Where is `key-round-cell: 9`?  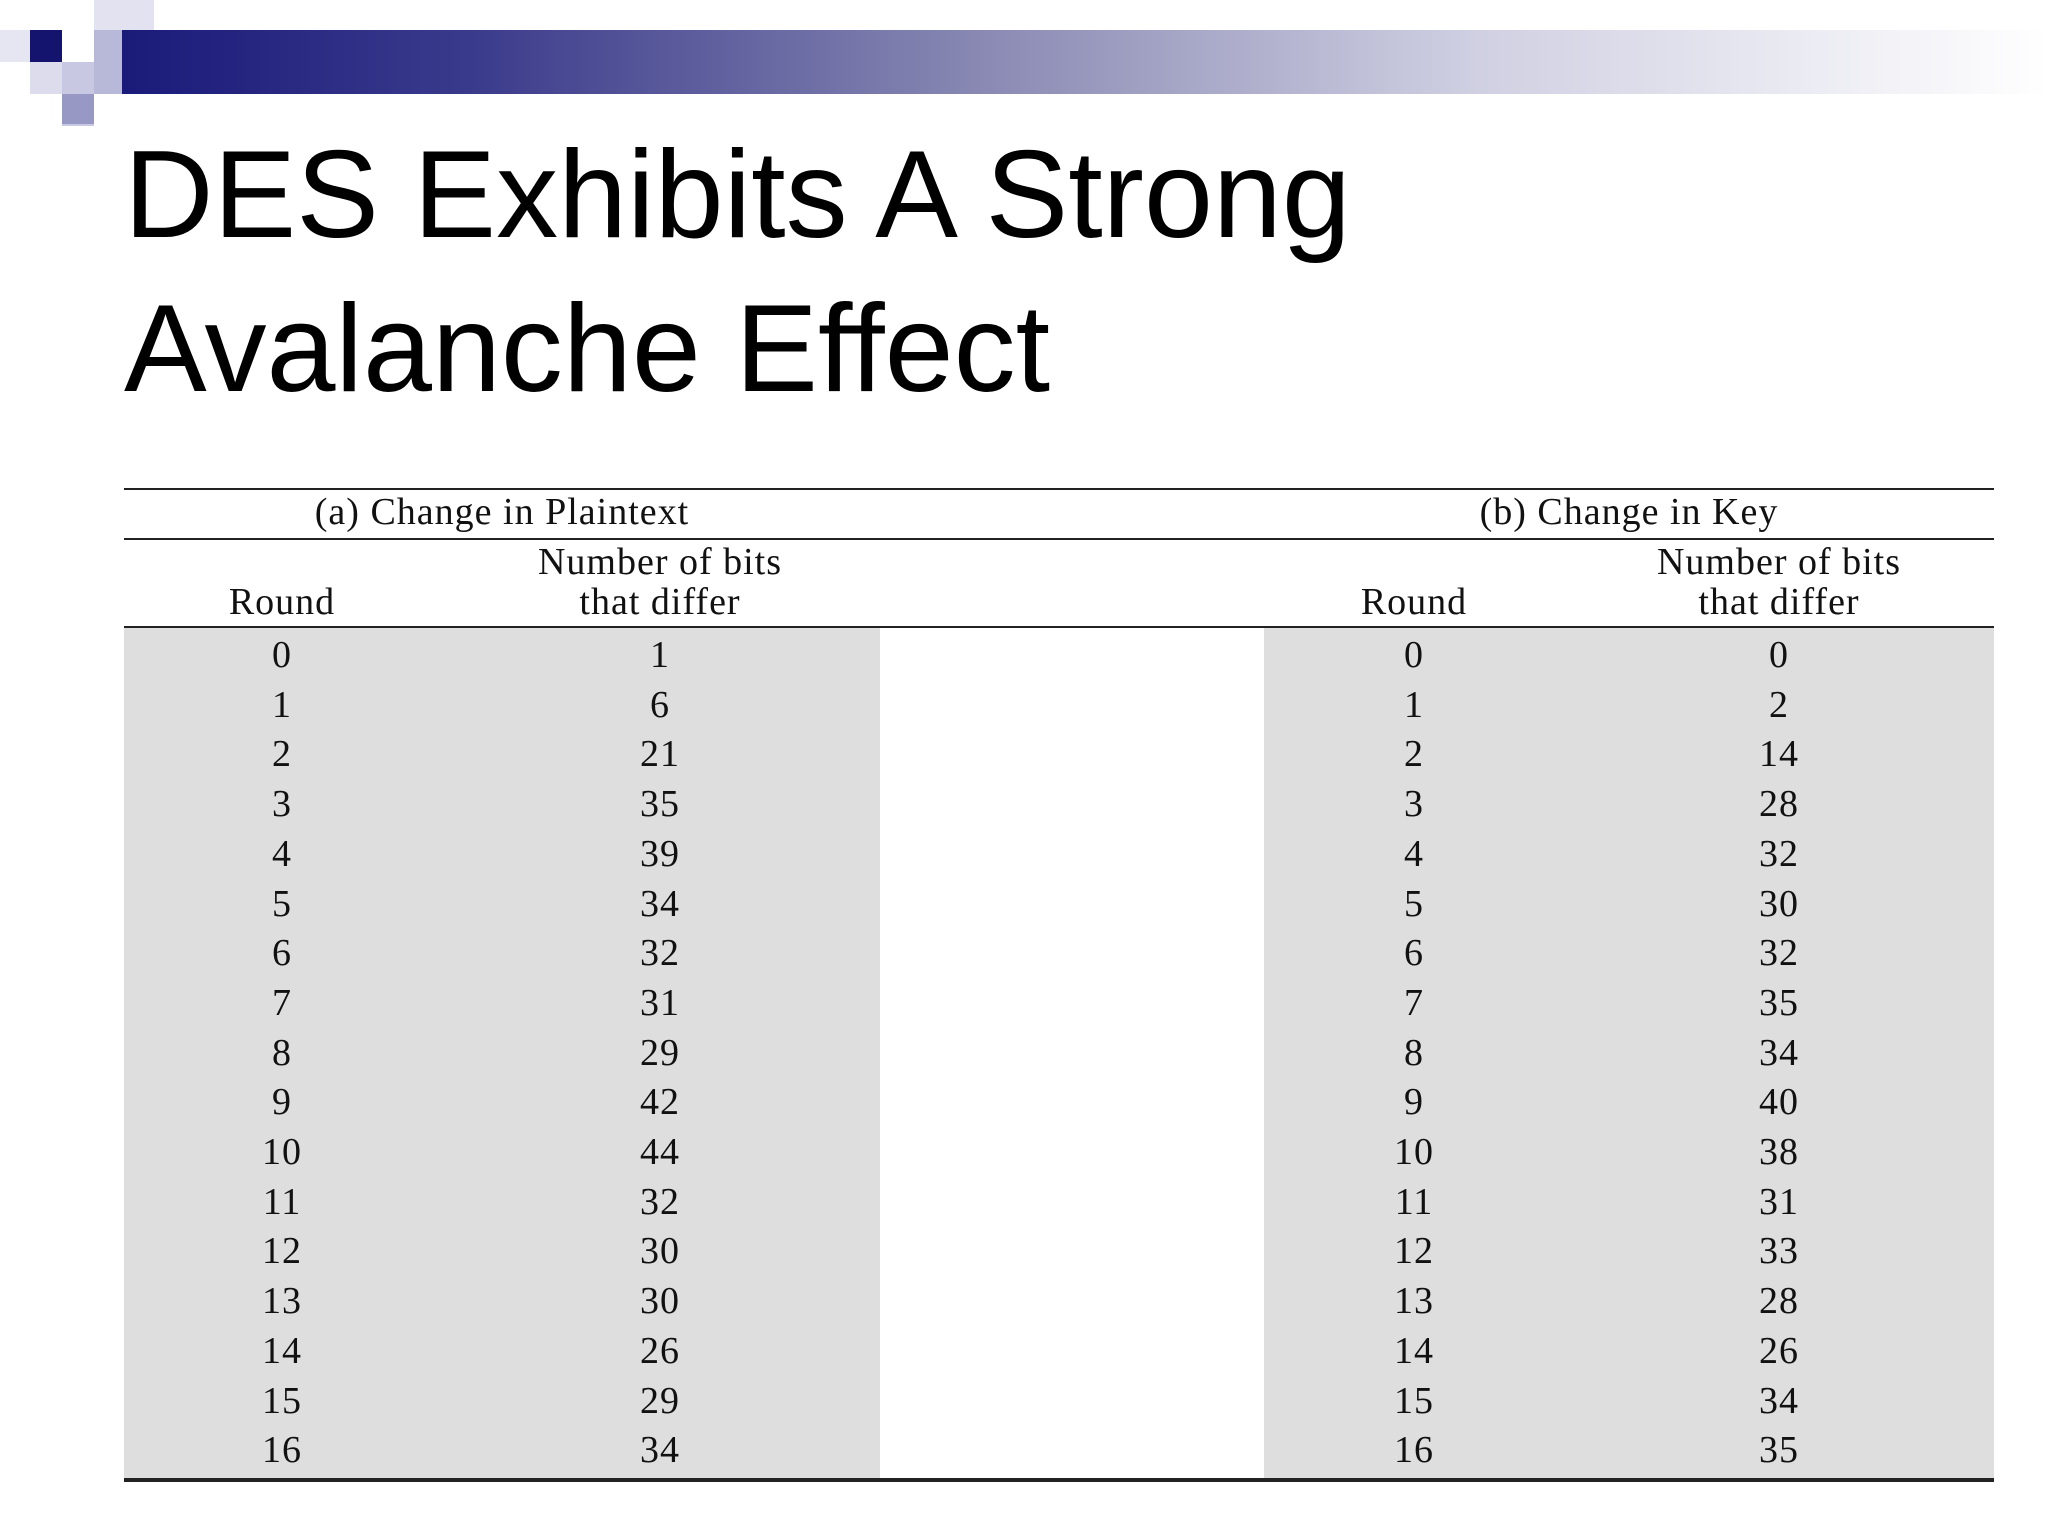 key-round-cell: 9 is located at coordinates (1414, 1102).